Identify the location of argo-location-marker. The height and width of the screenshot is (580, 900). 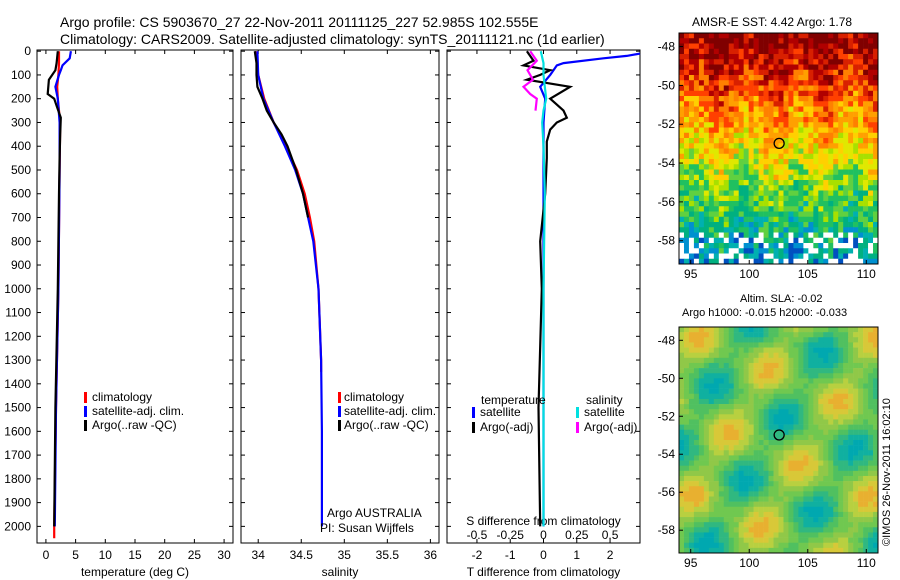
(779, 435).